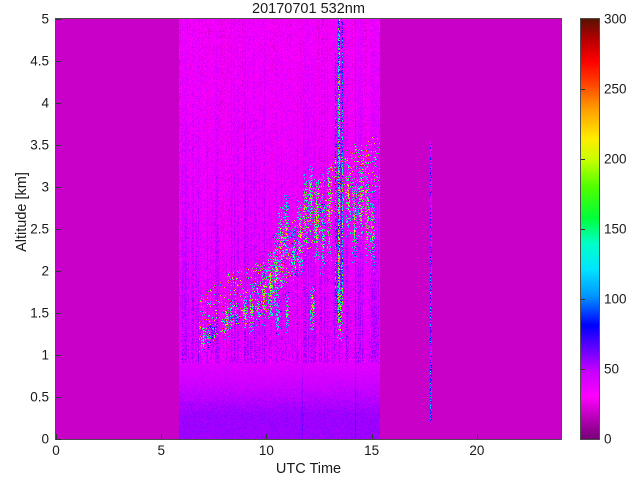 This screenshot has width=640, height=480. I want to click on colorbar-gradient, so click(590, 229).